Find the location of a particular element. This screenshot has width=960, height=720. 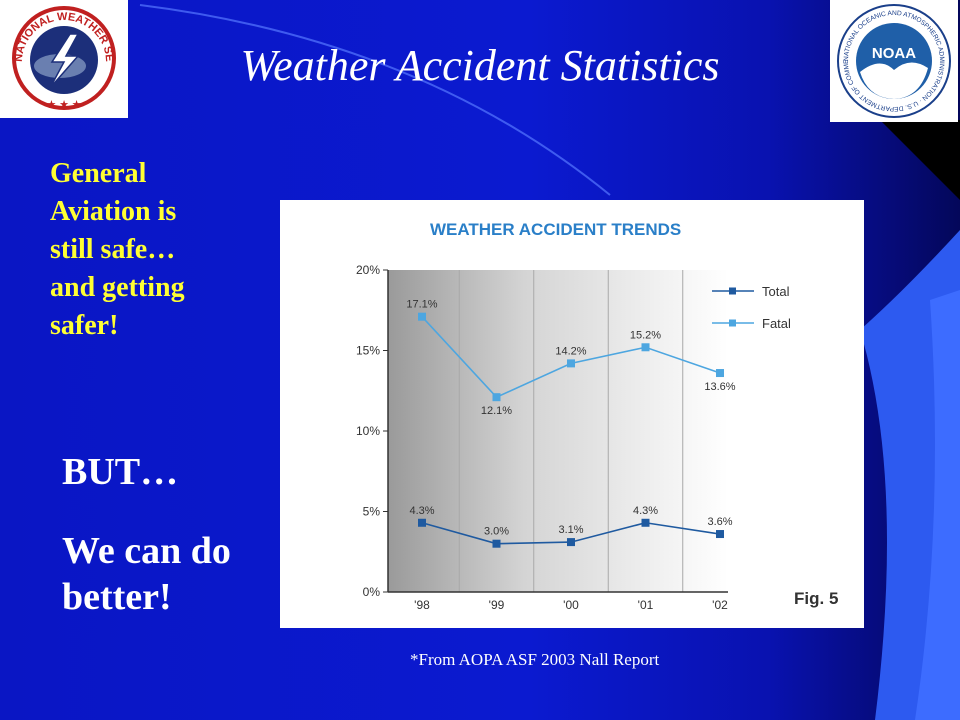

tagline-line: and getting is located at coordinates (117, 288).